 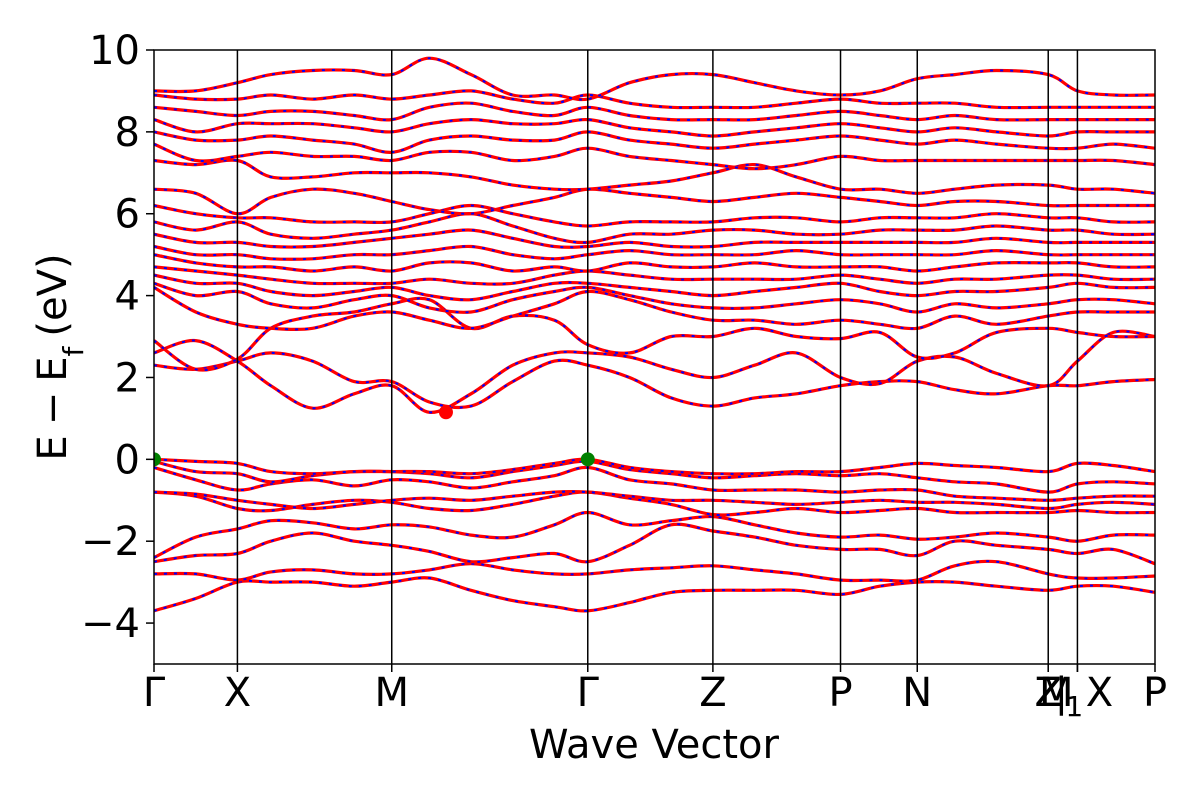 I want to click on x-tick-label: N, so click(x=917, y=693).